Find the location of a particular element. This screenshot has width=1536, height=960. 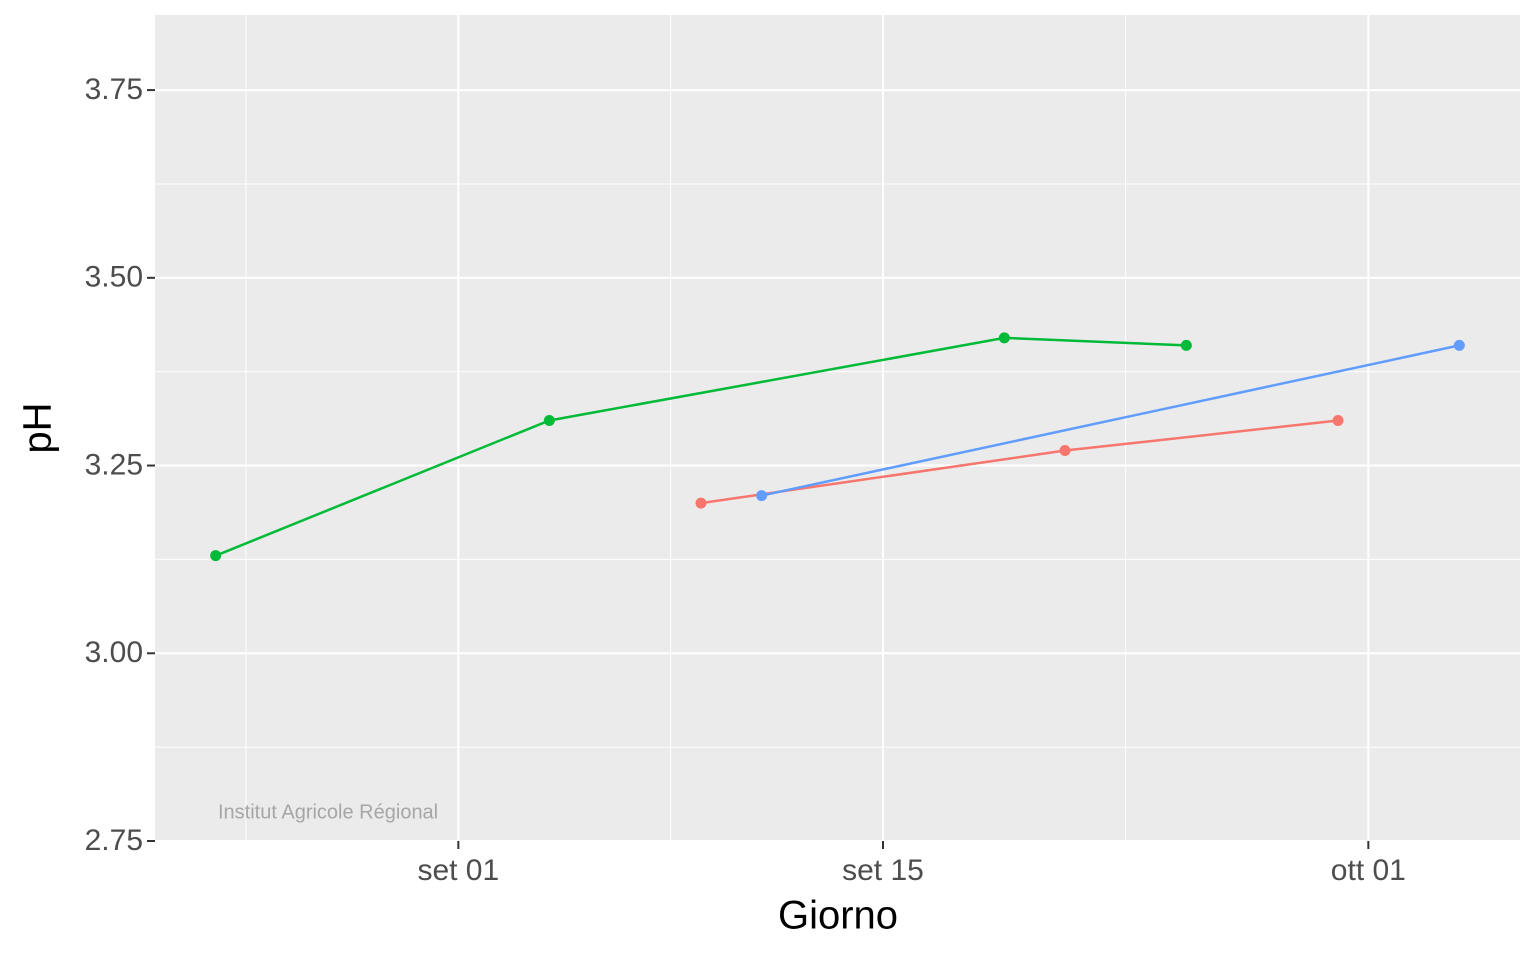

y-tick-label: 3.25 is located at coordinates (114, 464).